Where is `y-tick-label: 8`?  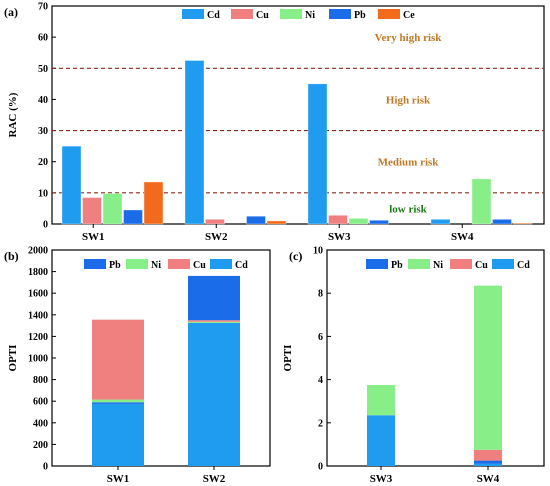 y-tick-label: 8 is located at coordinates (320, 294).